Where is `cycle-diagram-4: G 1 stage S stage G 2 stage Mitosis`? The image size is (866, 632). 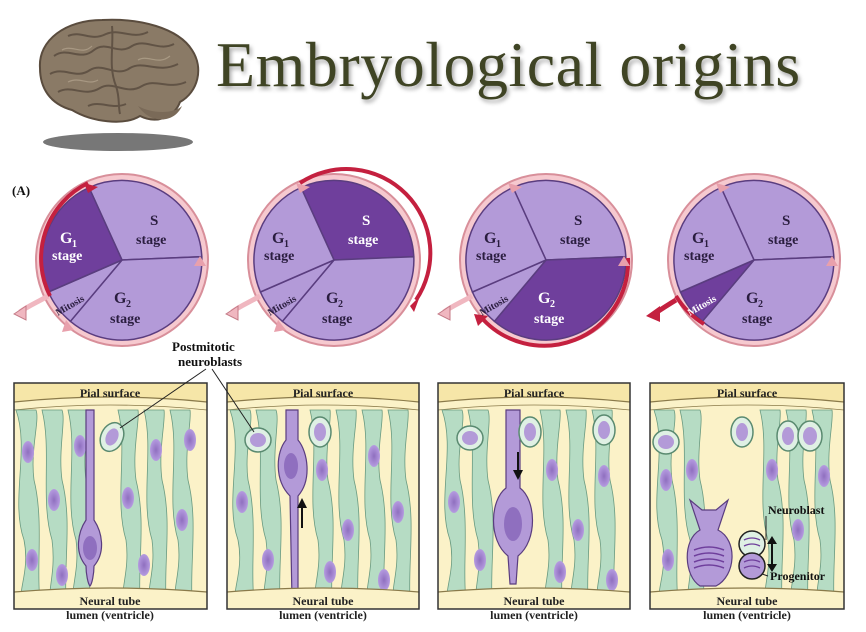
cycle-diagram-4: G 1 stage S stage G 2 stage Mitosis is located at coordinates (743, 260).